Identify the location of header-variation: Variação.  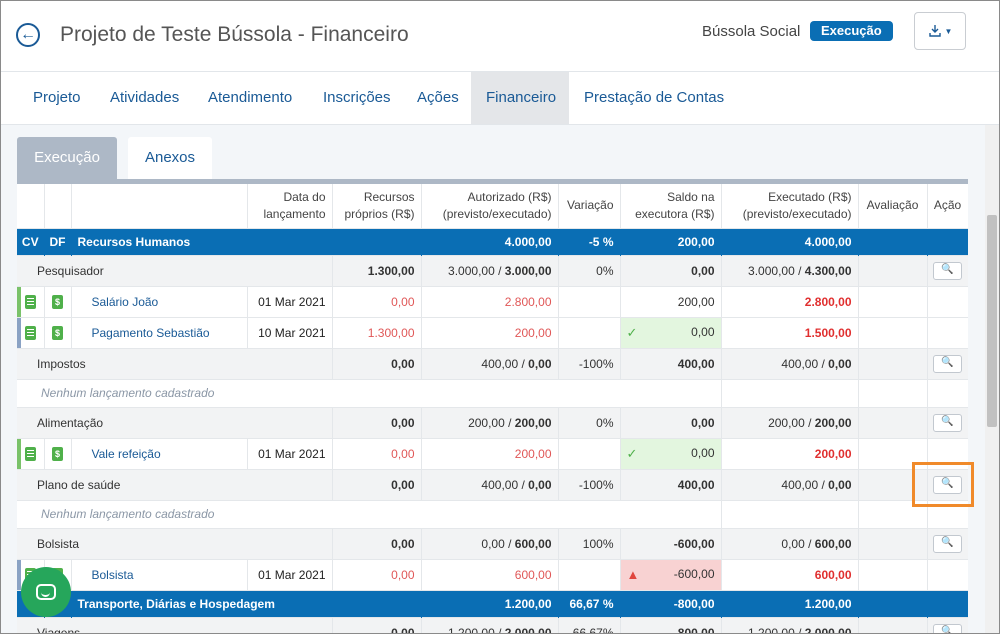
(589, 206).